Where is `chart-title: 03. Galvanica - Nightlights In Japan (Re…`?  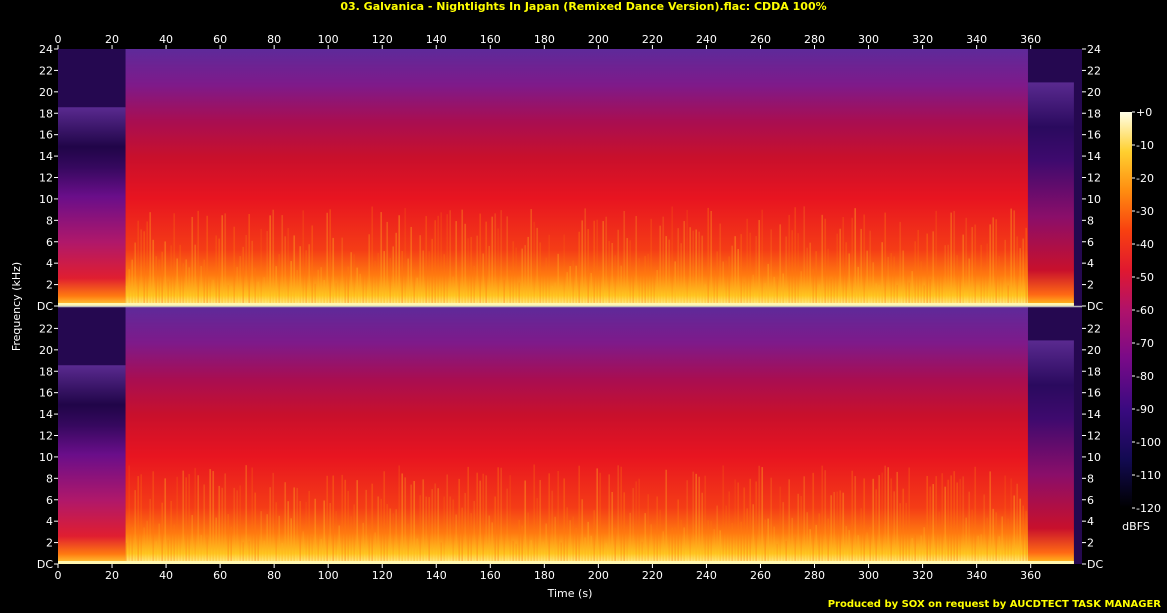
chart-title: 03. Galvanica - Nightlights In Japan (Re… is located at coordinates (583, 6).